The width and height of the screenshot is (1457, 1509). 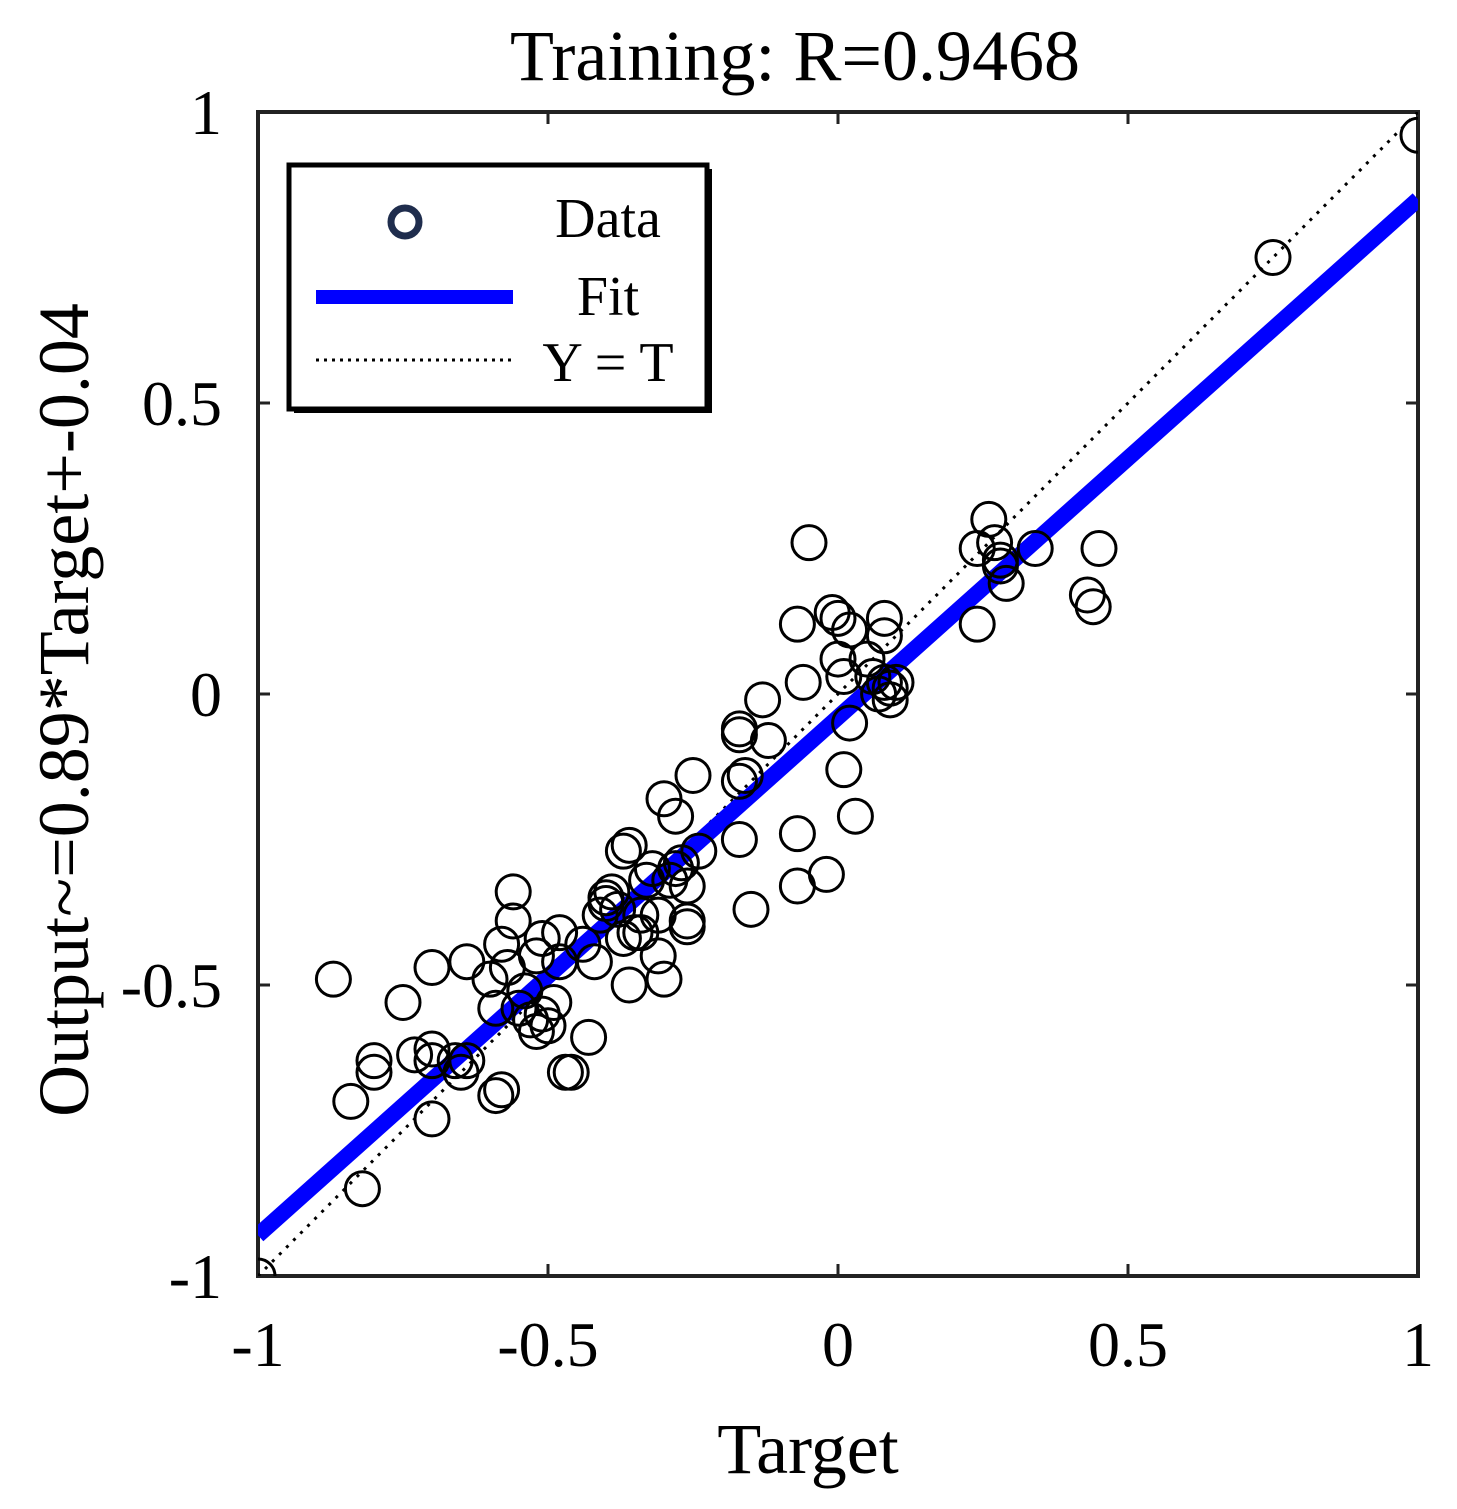 I want to click on x-tick-label: 1, so click(x=1418, y=1344).